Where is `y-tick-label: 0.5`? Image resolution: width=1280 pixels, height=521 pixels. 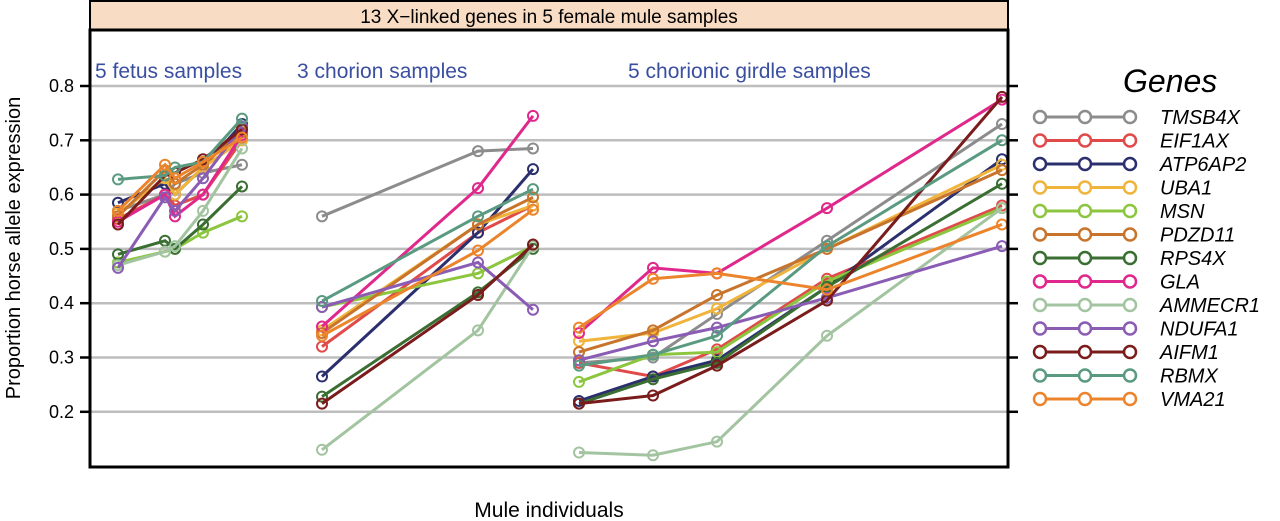 y-tick-label: 0.5 is located at coordinates (61, 249).